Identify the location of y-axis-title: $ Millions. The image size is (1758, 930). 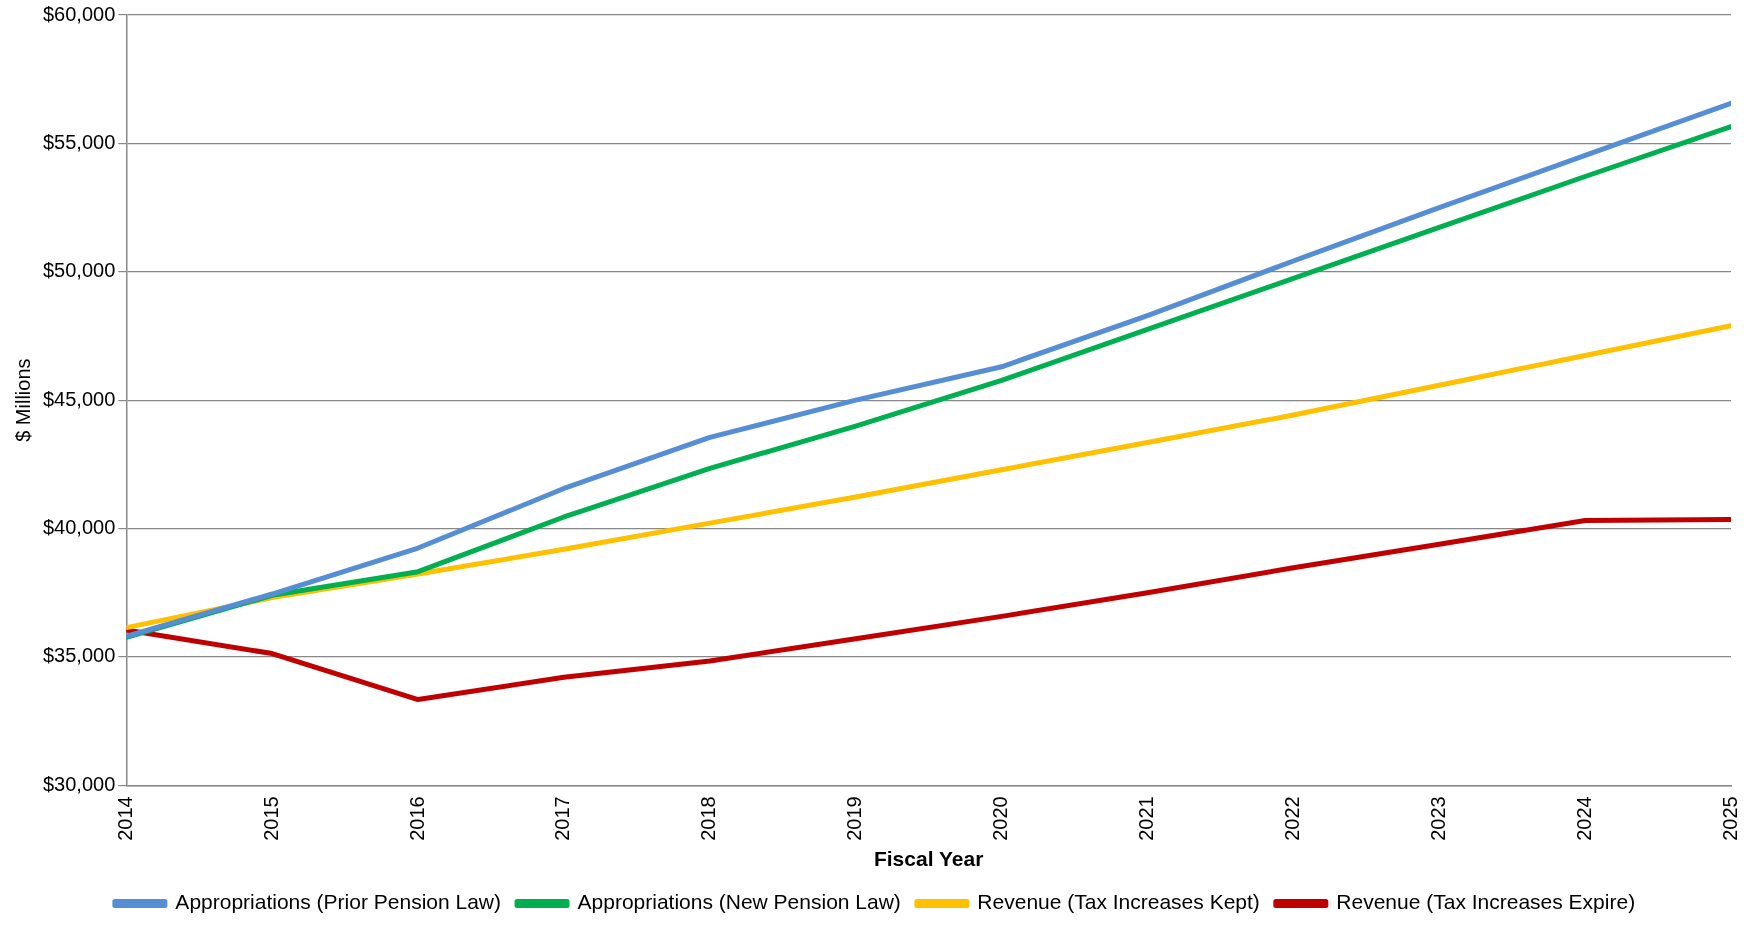
(22, 400).